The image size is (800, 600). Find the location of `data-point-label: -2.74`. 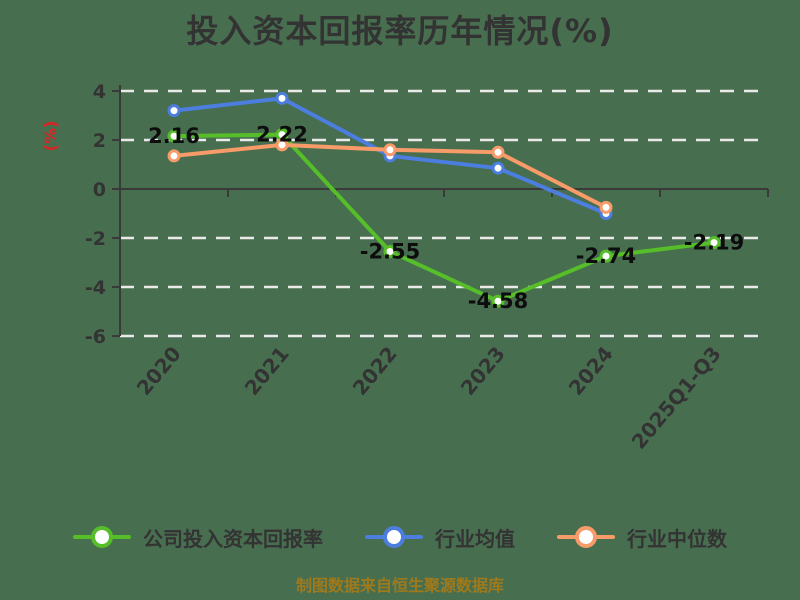

data-point-label: -2.74 is located at coordinates (606, 256).